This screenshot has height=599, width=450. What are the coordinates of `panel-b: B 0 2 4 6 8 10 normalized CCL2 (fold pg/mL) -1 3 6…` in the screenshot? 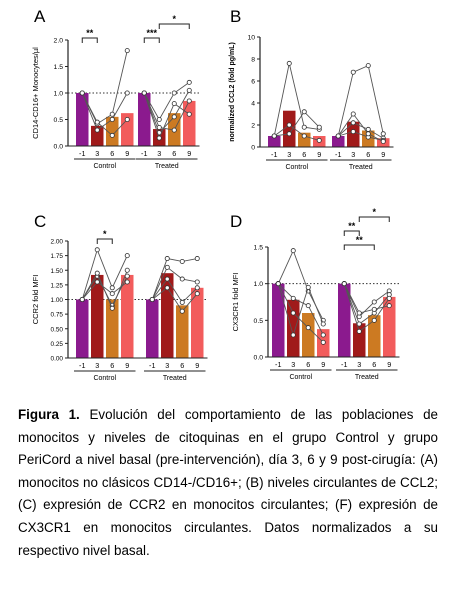 It's located at (311, 89).